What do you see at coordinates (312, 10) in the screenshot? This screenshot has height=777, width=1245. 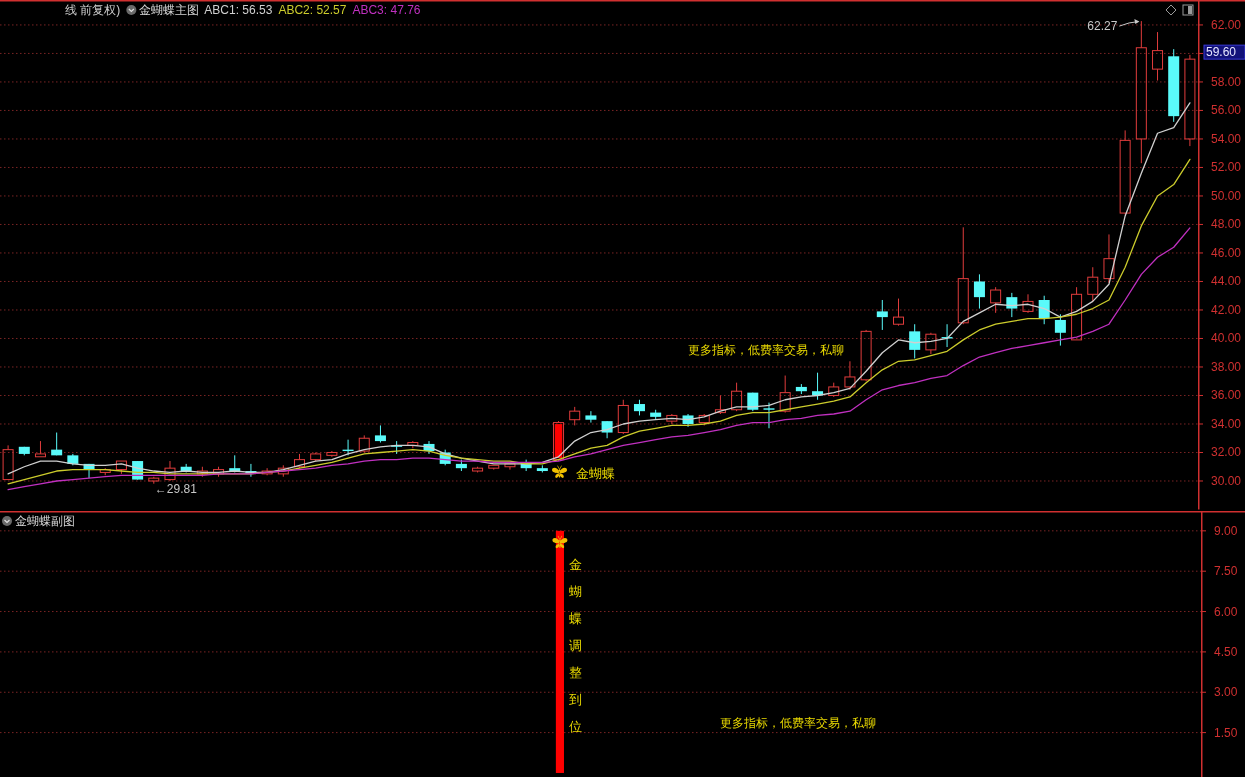 I see `text: ABC2: 52.57` at bounding box center [312, 10].